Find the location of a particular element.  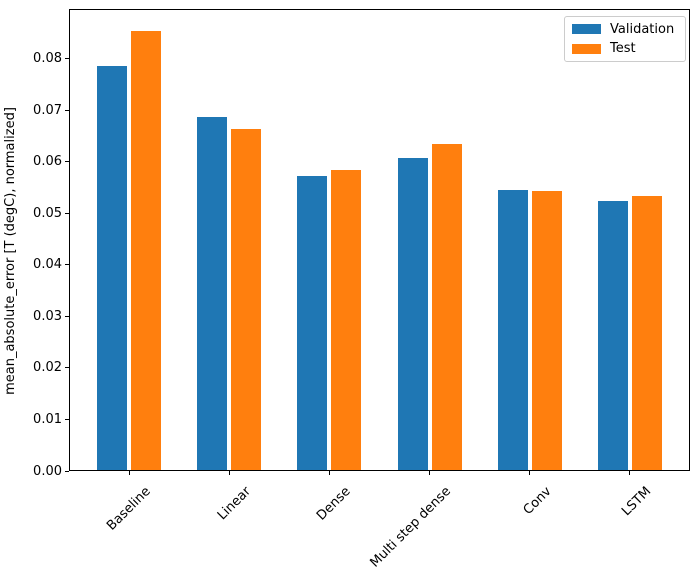

y-tick-label: 0.02 is located at coordinates (47, 368).